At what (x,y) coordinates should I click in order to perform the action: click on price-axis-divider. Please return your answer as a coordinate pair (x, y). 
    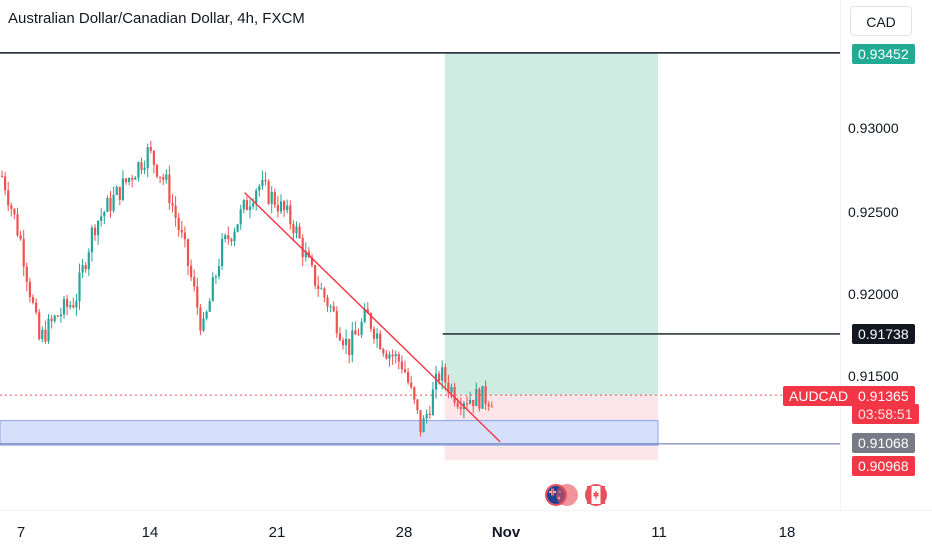
    Looking at the image, I should click on (840, 255).